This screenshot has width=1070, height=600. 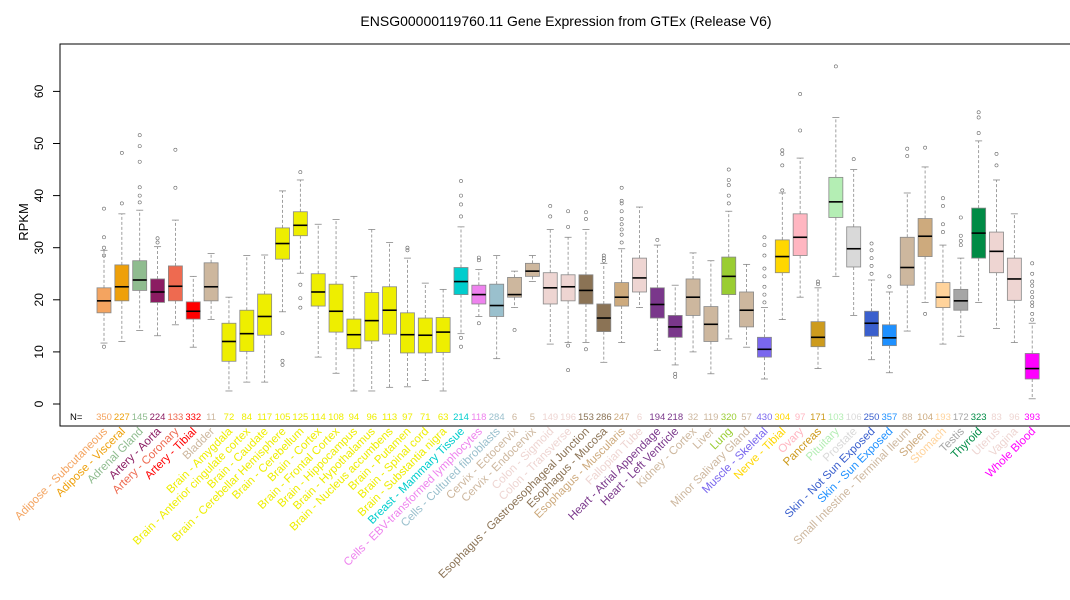 I want to click on sample-count-28: 286, so click(x=604, y=417).